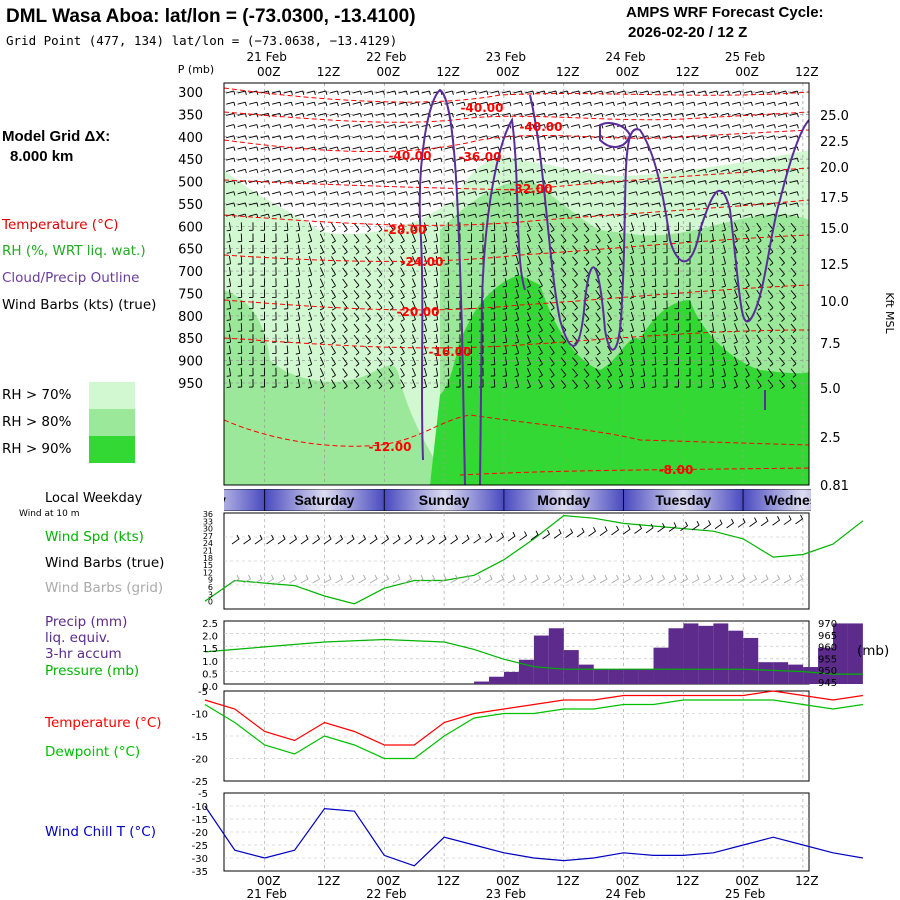 The height and width of the screenshot is (900, 900). What do you see at coordinates (92, 671) in the screenshot?
I see `pressure-label: Pressure (mb)` at bounding box center [92, 671].